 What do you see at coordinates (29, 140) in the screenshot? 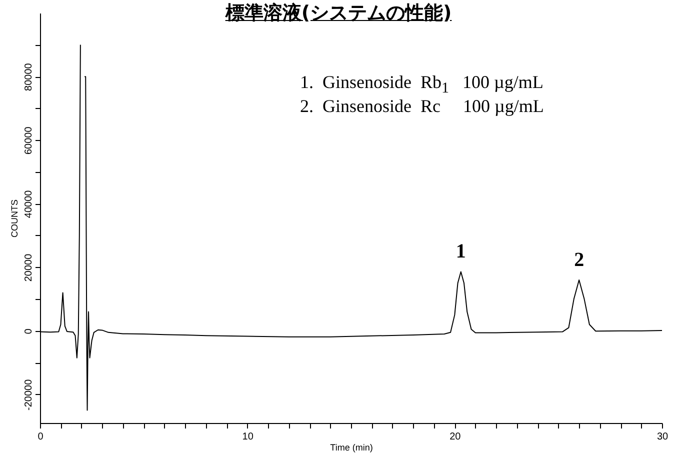
I see `y-tick-label: 60000` at bounding box center [29, 140].